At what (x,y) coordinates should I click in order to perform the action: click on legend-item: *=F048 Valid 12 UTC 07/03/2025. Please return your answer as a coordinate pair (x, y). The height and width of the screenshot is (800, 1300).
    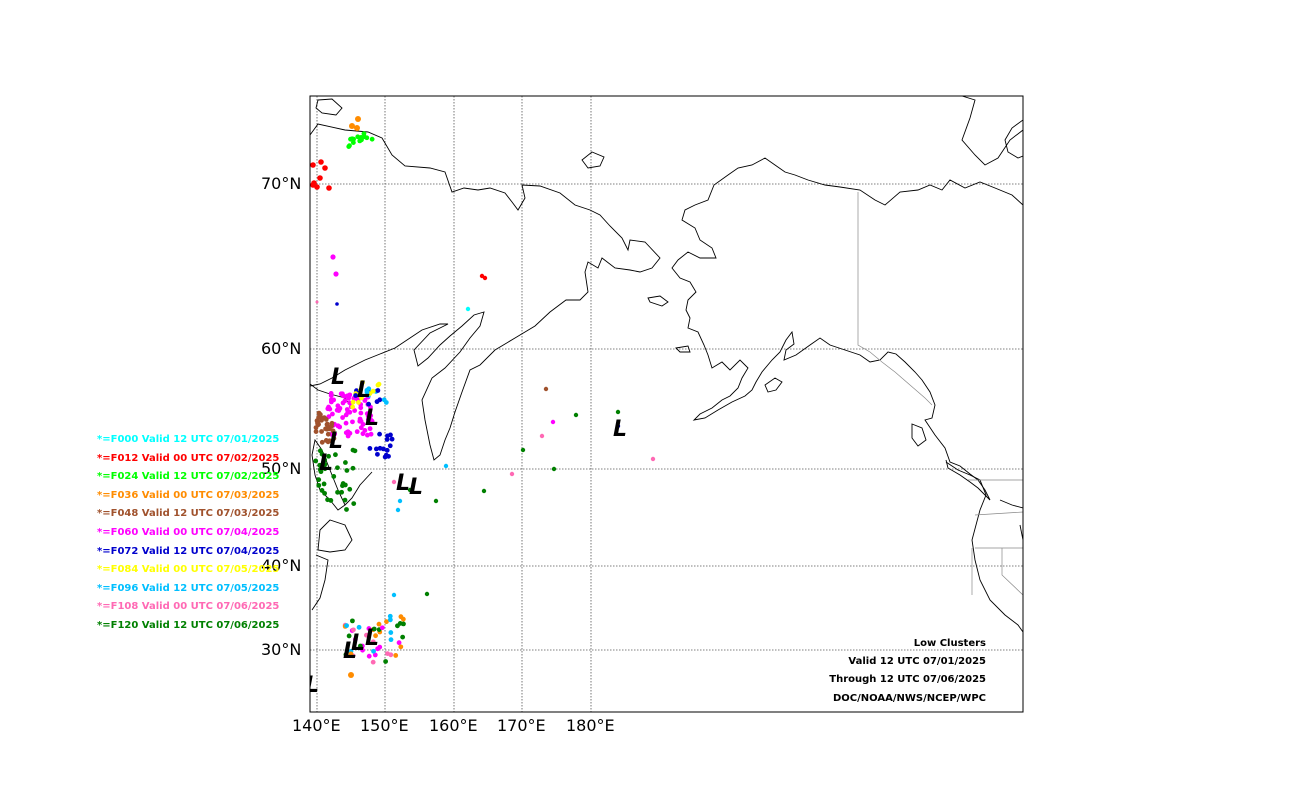
    Looking at the image, I should click on (188, 514).